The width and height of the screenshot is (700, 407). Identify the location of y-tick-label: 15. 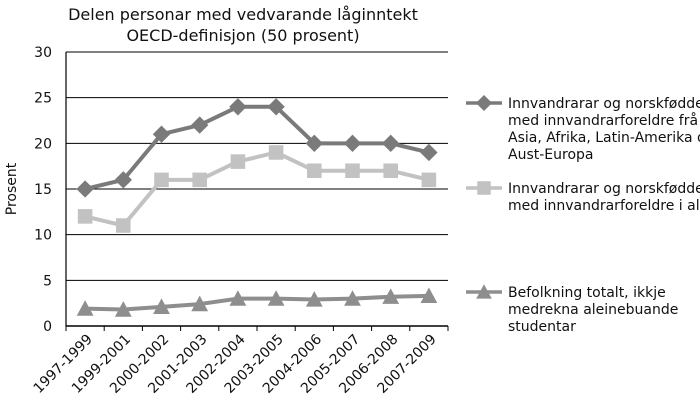
(43, 190).